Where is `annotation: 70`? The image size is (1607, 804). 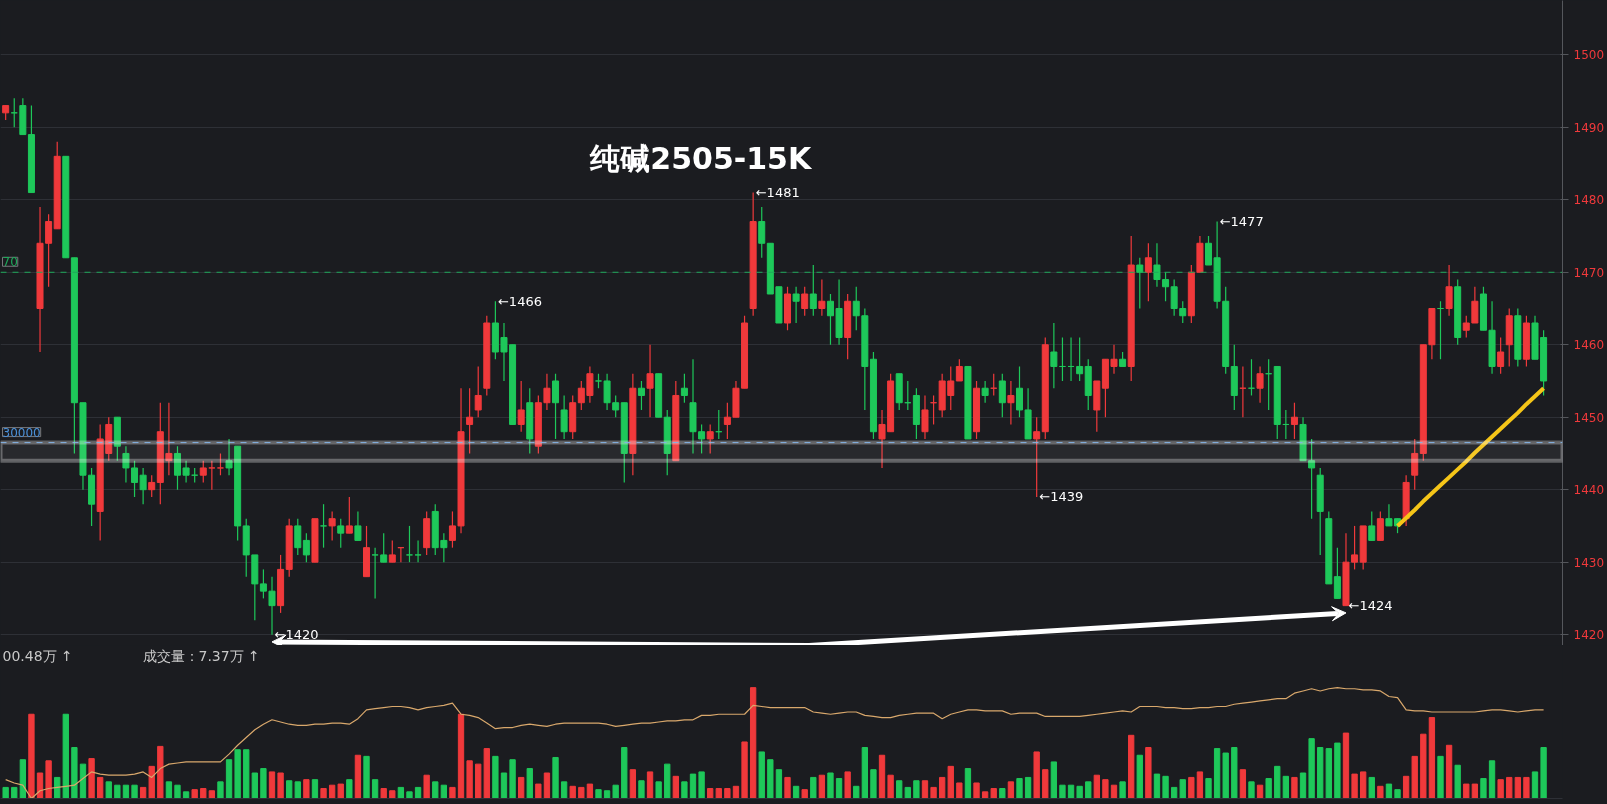 annotation: 70 is located at coordinates (10, 262).